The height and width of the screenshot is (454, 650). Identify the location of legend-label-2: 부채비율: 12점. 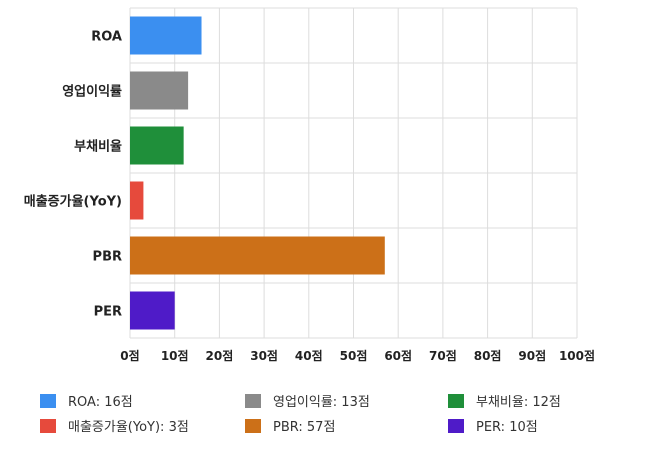
(518, 402).